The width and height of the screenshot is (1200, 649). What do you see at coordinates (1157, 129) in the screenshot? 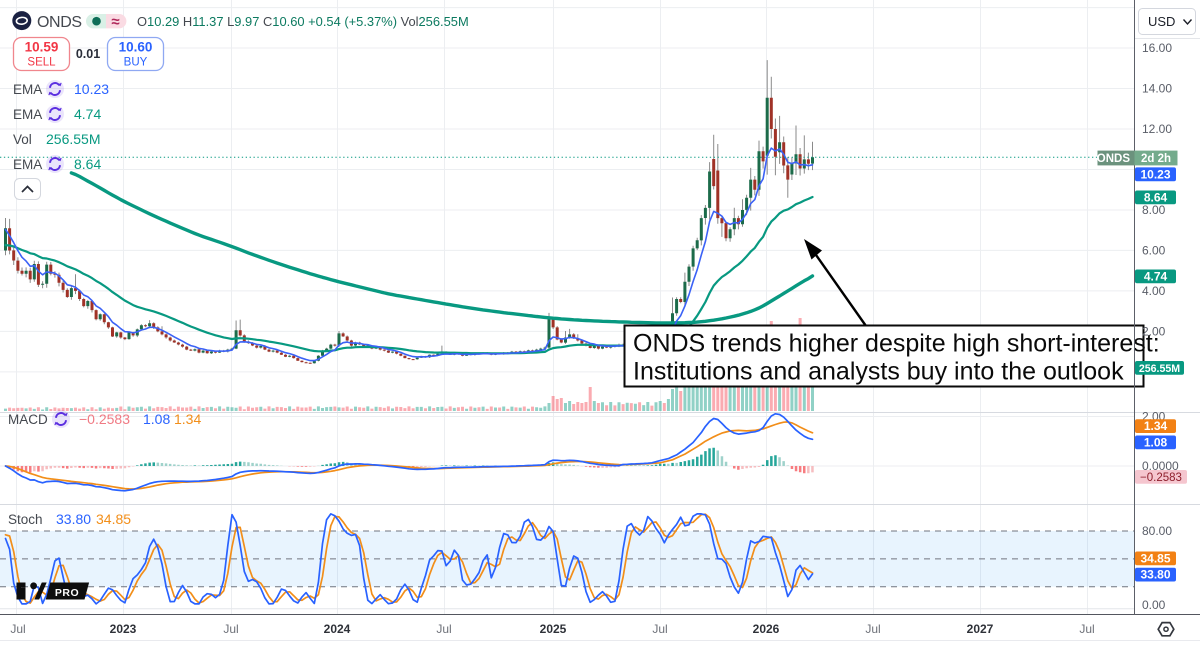
I see `svg-text: 12.00` at bounding box center [1157, 129].